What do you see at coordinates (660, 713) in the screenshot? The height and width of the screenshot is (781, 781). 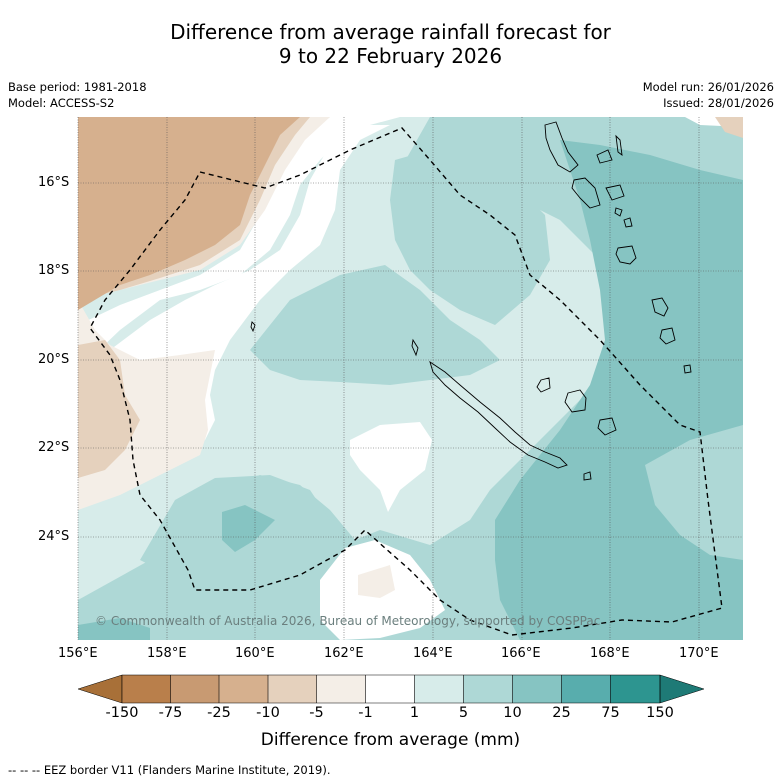 I see `colorbar-label-150: 150` at bounding box center [660, 713].